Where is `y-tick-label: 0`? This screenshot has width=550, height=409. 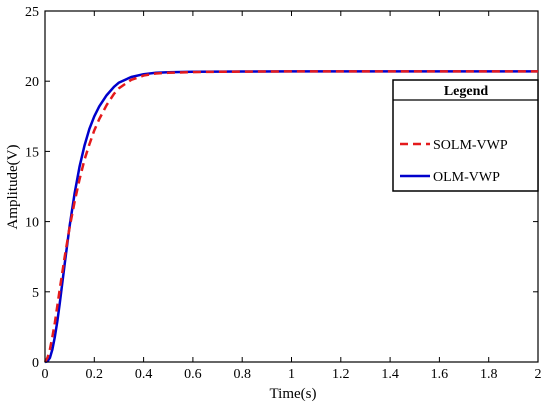
y-tick-label: 0 is located at coordinates (35, 363).